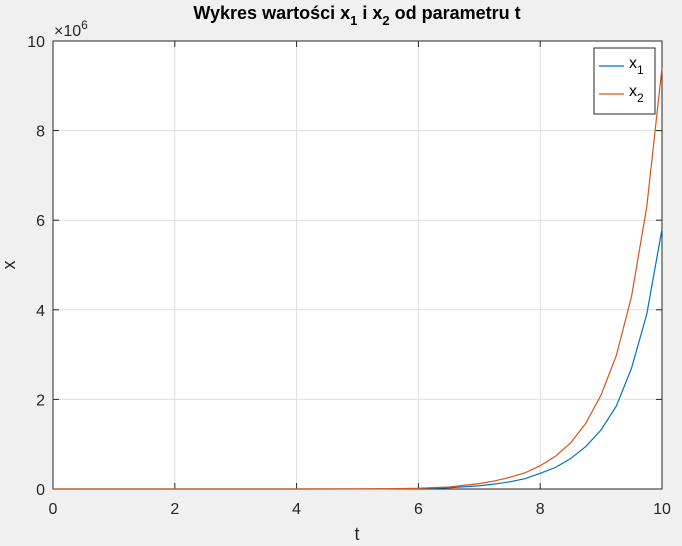 The height and width of the screenshot is (546, 682). Describe the element at coordinates (356, 534) in the screenshot. I see `x-axis-label: t` at that location.